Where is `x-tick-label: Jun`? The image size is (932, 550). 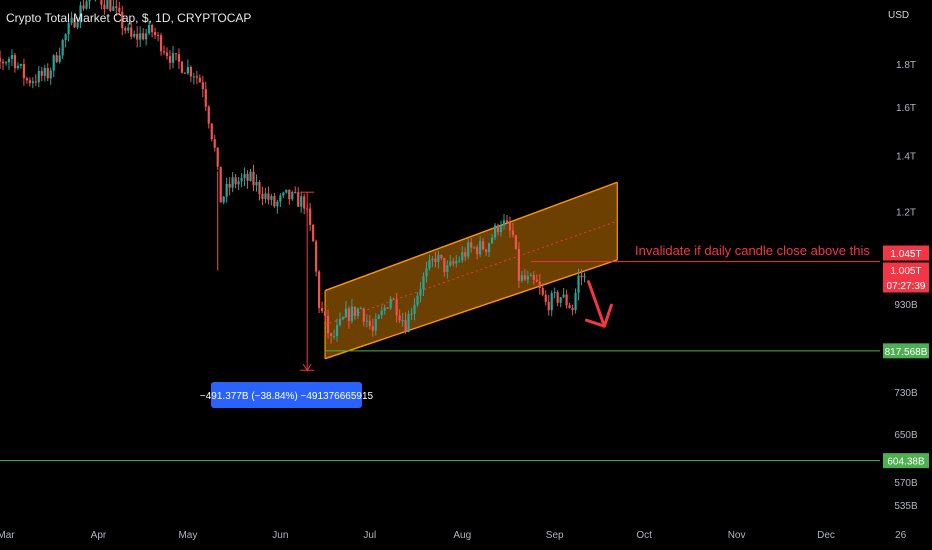 x-tick-label: Jun is located at coordinates (280, 535).